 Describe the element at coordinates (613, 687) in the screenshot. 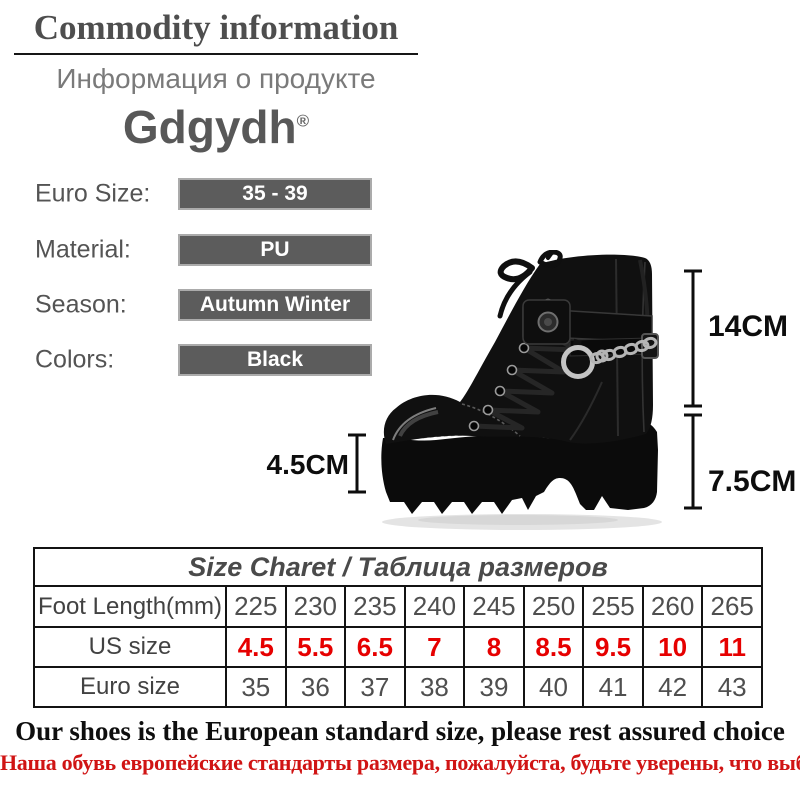

I see `cell: 41` at that location.